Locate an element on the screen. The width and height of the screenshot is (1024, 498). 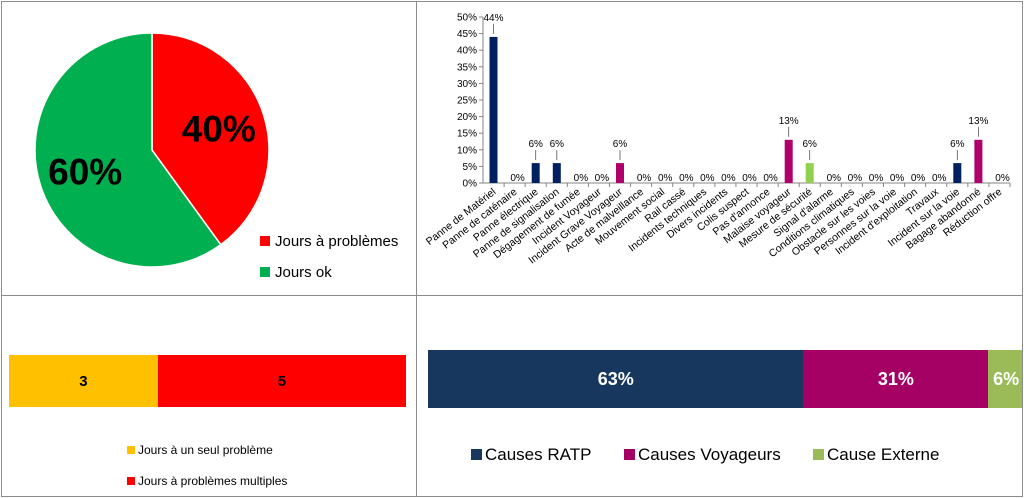
y-tick-label: 0% is located at coordinates (470, 184).